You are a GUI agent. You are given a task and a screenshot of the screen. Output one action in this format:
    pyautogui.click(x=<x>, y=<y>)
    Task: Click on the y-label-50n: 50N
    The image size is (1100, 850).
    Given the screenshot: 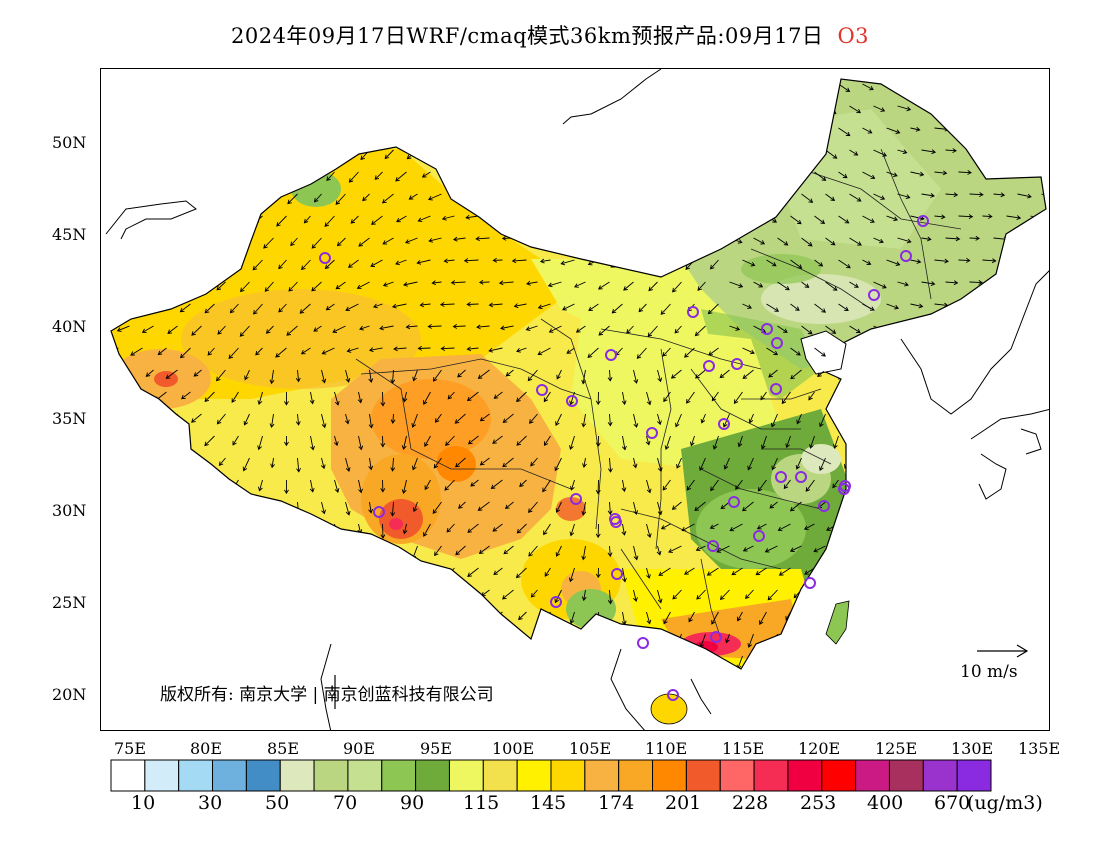 What is the action you would take?
    pyautogui.click(x=69, y=142)
    